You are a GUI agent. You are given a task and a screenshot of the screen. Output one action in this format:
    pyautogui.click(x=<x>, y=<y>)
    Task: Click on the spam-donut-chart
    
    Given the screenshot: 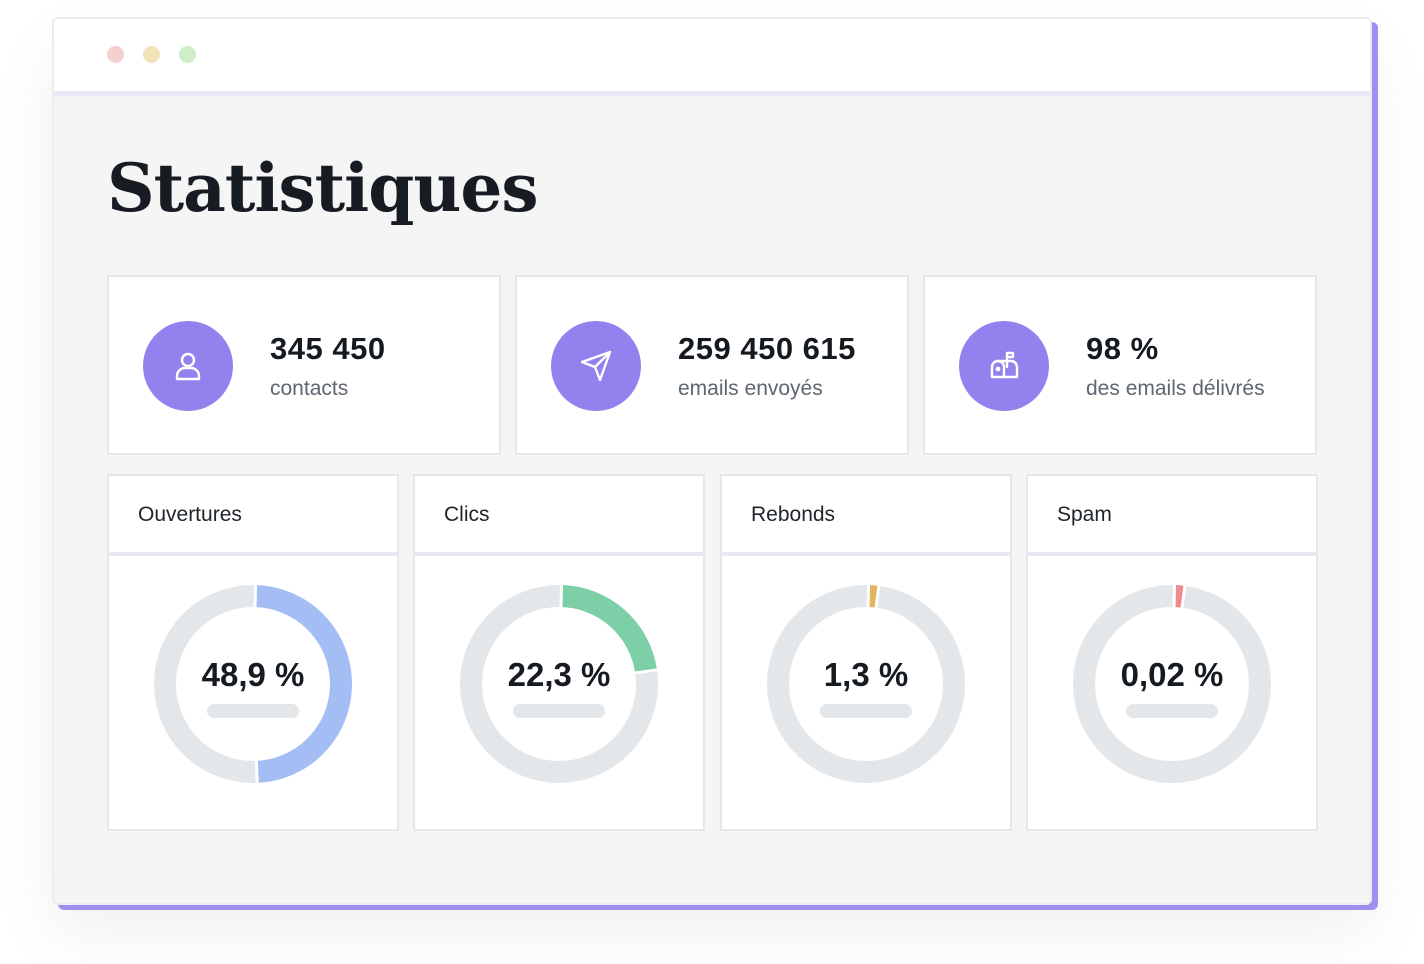 What is the action you would take?
    pyautogui.click(x=1172, y=683)
    